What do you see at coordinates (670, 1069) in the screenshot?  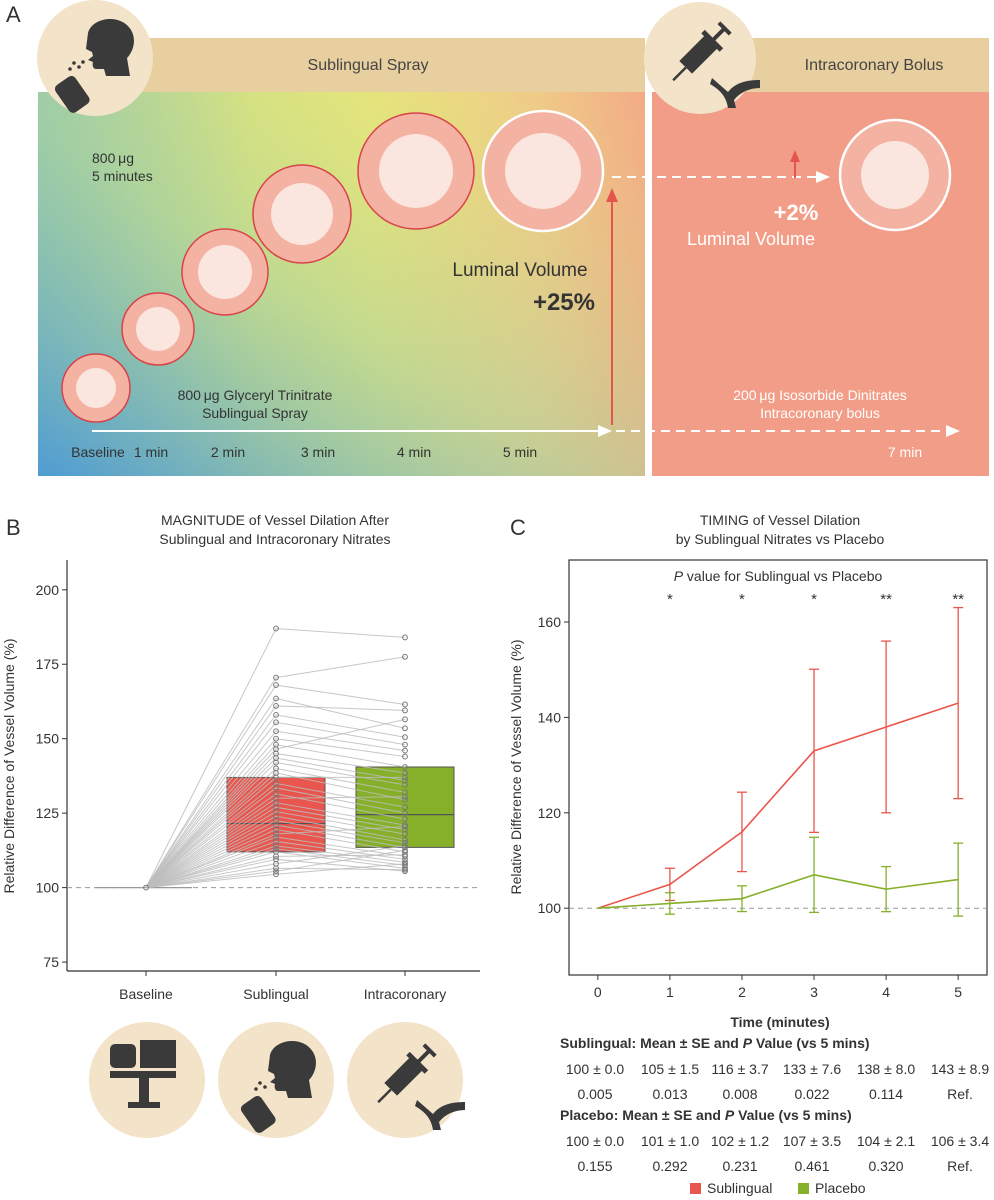 I see `table-cell: 105 ± 1.5` at bounding box center [670, 1069].